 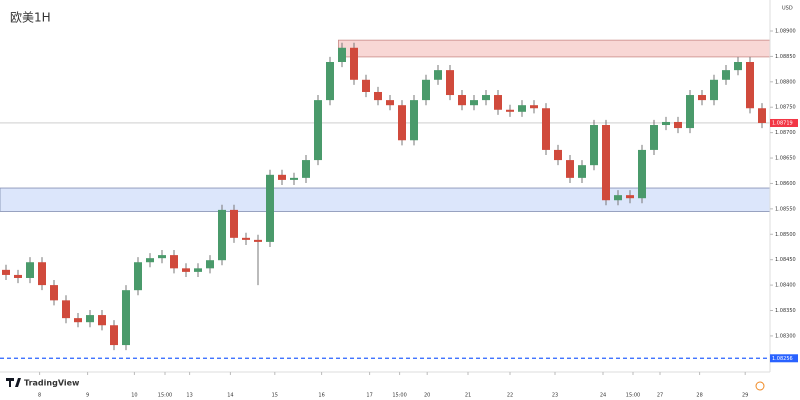 I want to click on x-tick-label: 27, so click(x=660, y=396).